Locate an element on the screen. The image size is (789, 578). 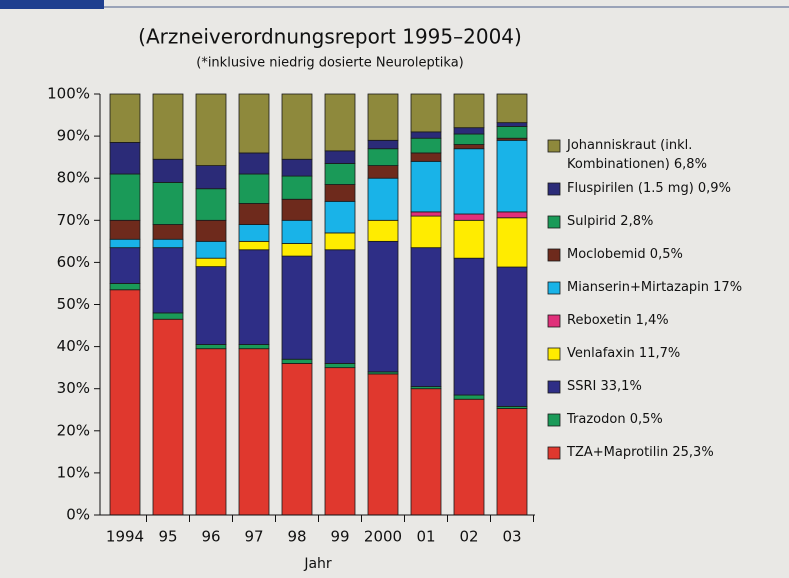
y-tick-label: 80% is located at coordinates (73, 178).